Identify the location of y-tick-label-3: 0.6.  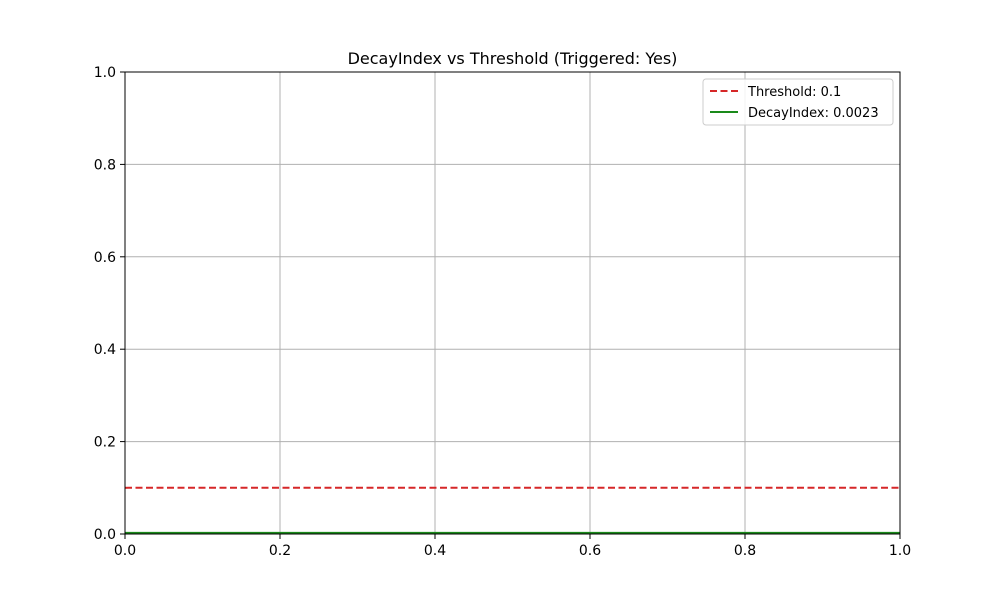
(105, 258).